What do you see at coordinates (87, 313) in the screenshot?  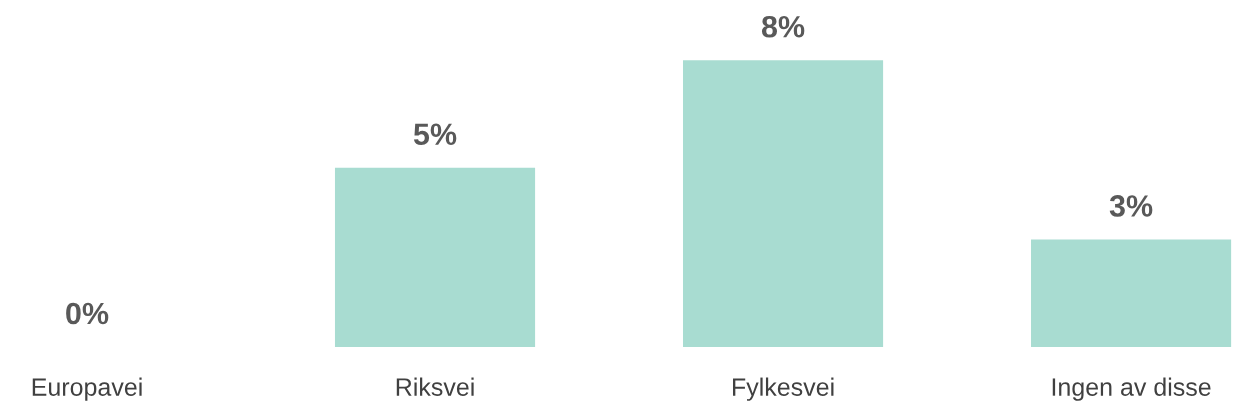 I see `data-label: 0%` at bounding box center [87, 313].